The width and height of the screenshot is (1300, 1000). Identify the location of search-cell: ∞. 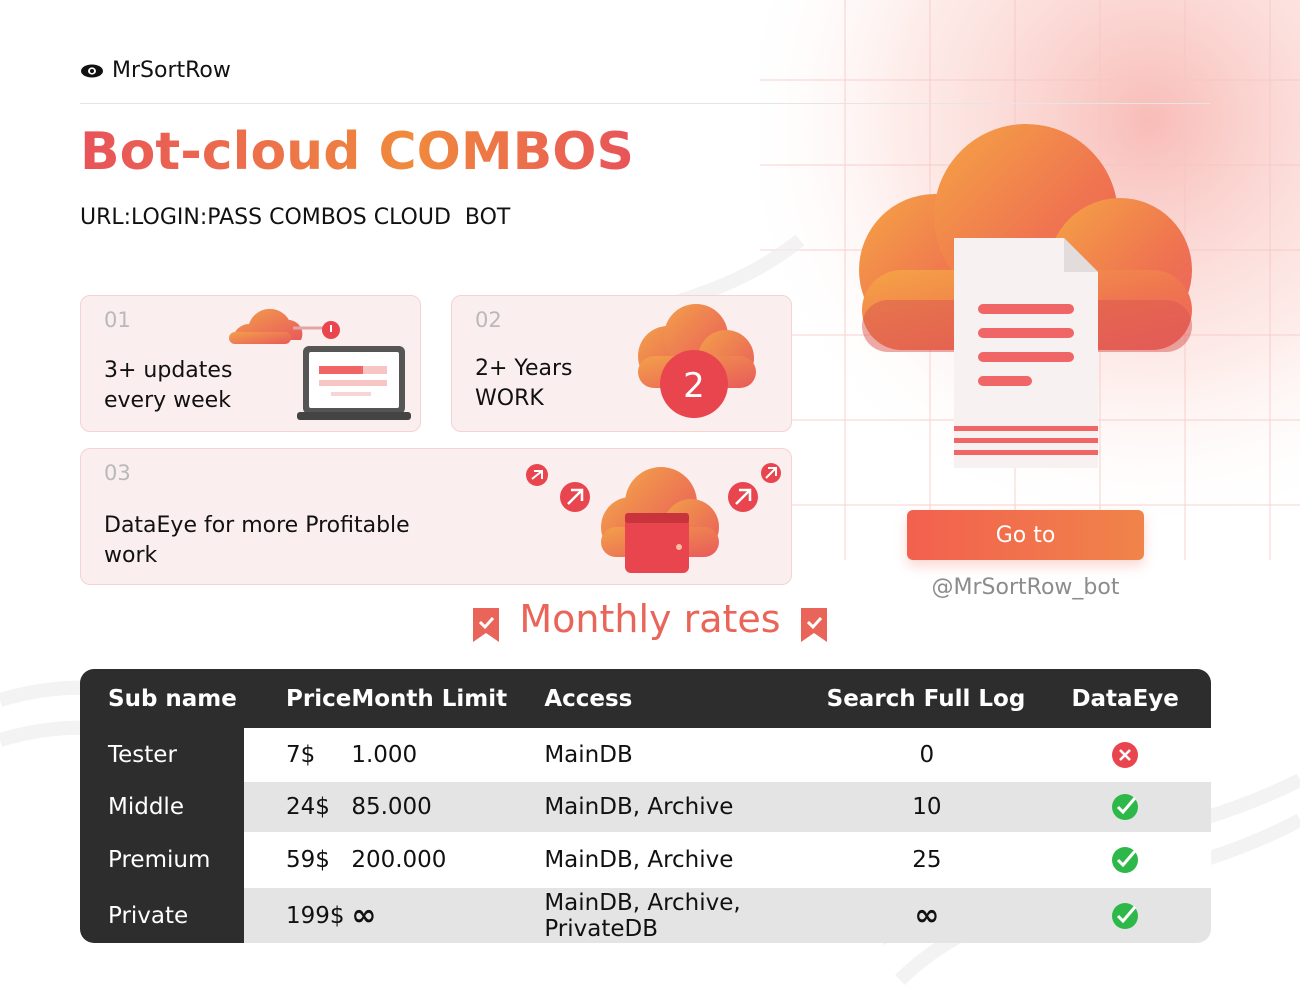
(927, 915).